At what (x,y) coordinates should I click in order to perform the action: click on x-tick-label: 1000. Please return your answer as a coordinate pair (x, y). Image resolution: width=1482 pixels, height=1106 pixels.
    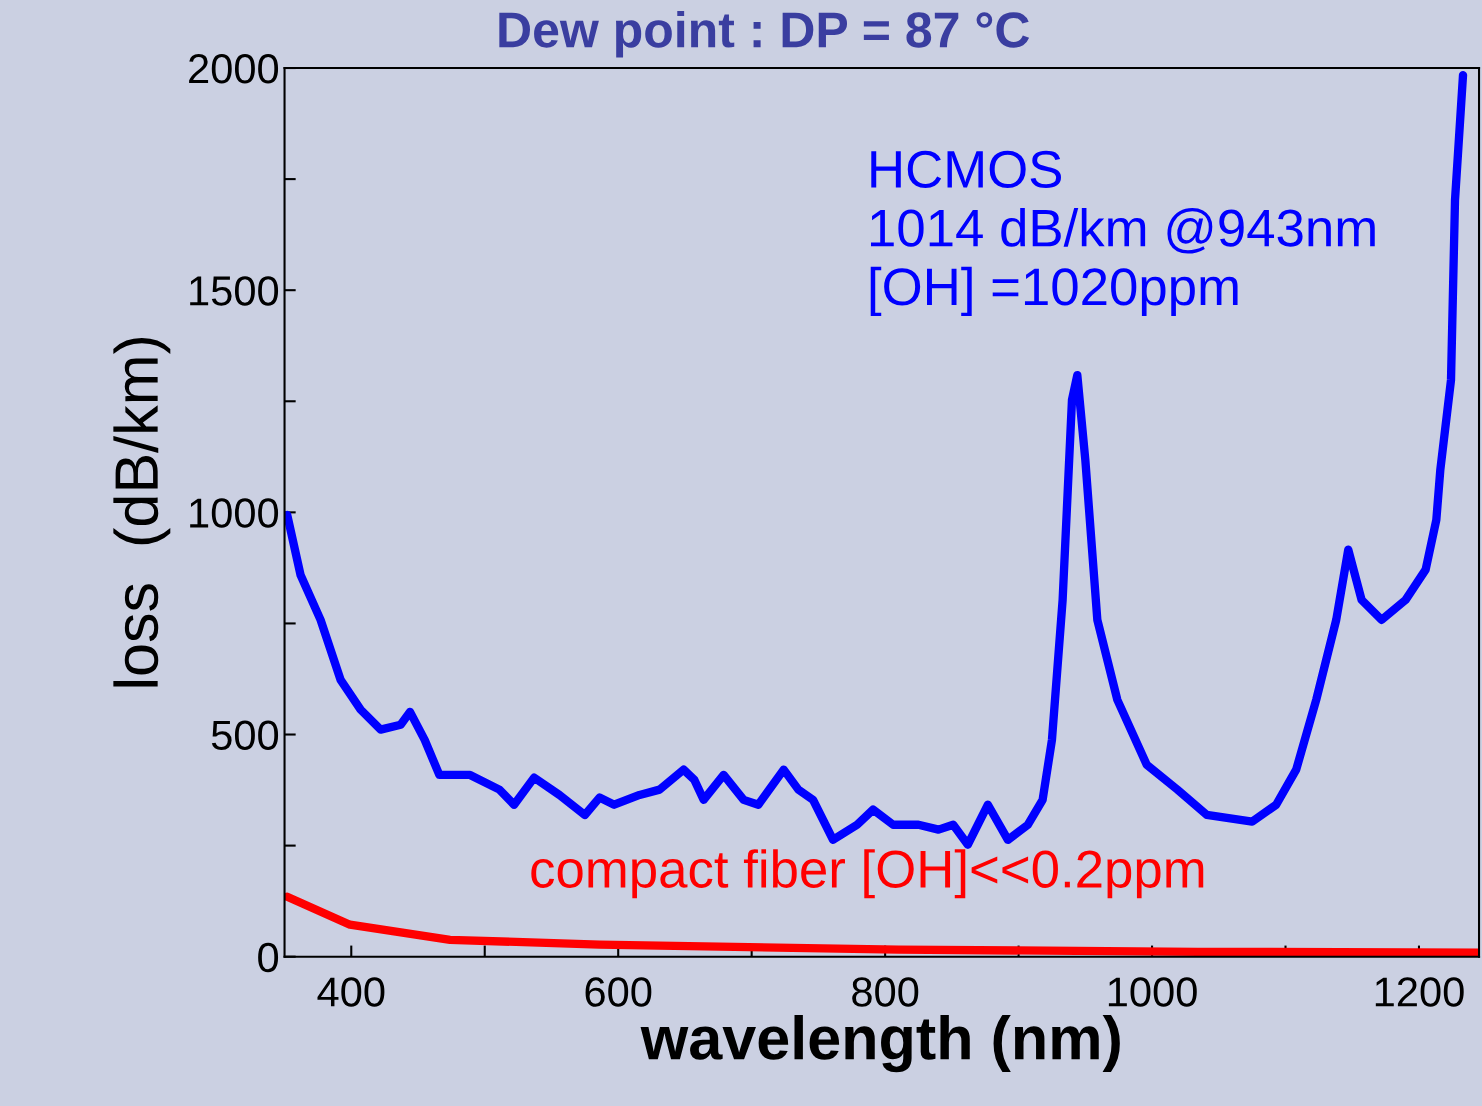
    Looking at the image, I should click on (1152, 992).